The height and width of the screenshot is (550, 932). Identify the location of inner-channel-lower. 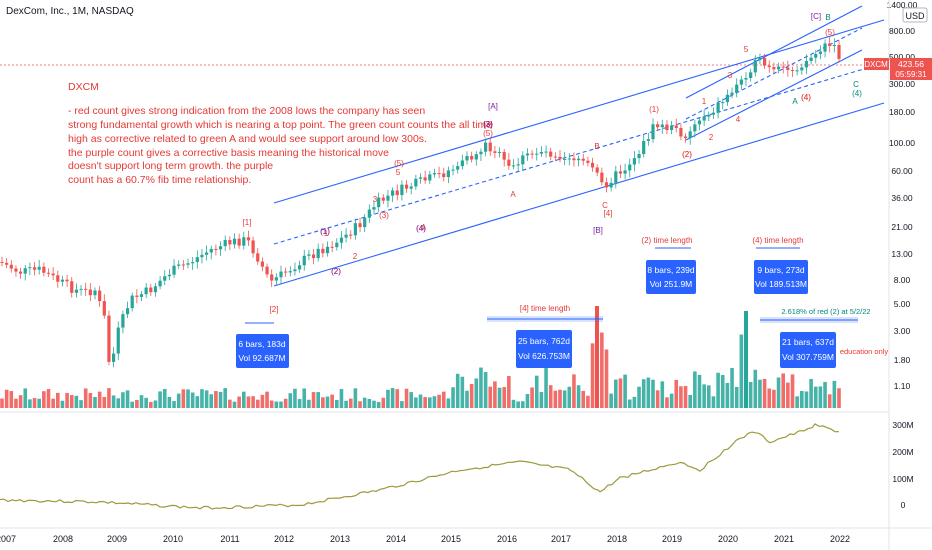
(774, 95).